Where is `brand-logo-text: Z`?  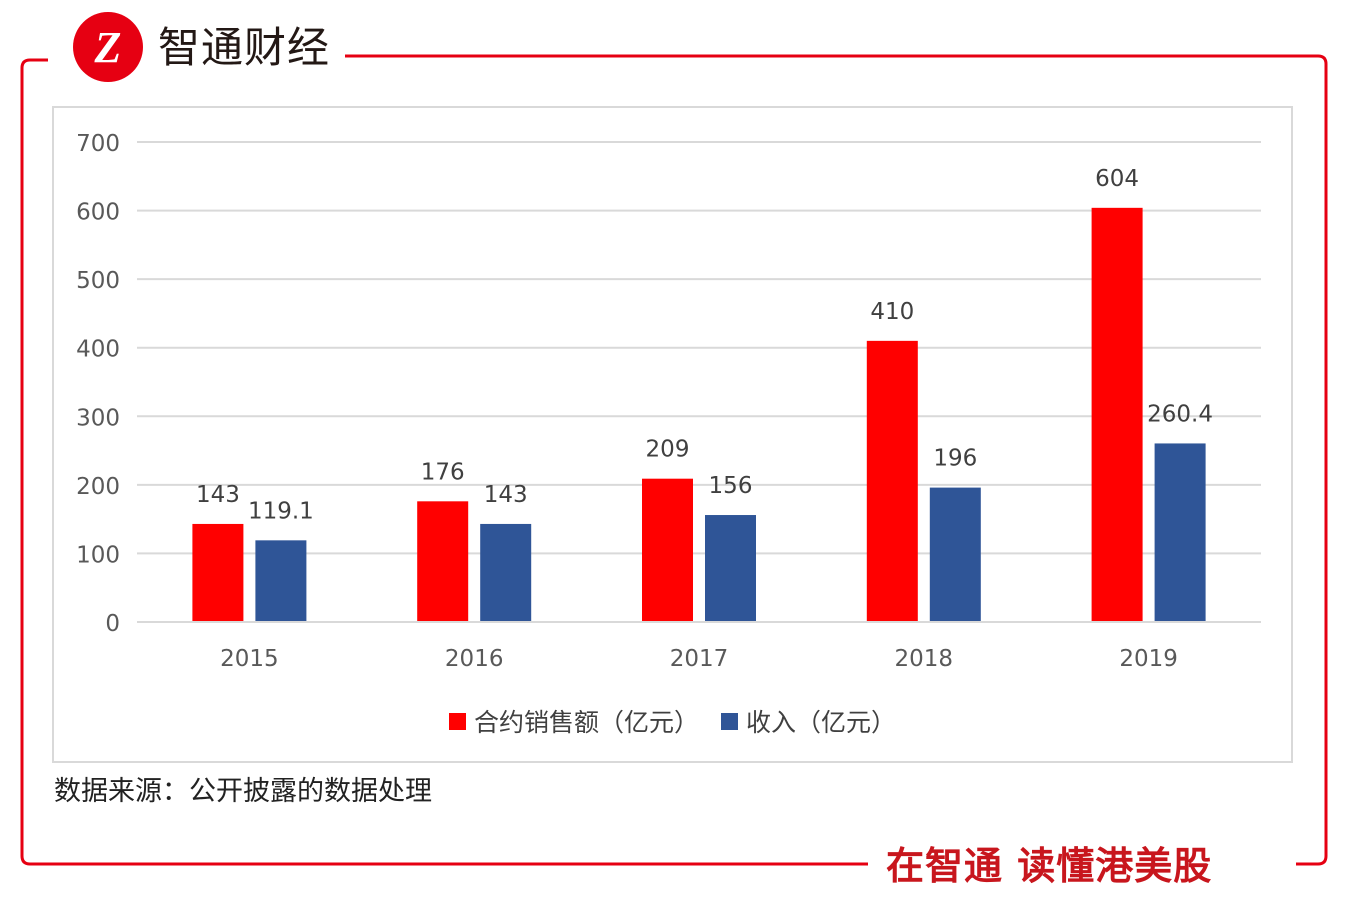
brand-logo-text: Z is located at coordinates (108, 47).